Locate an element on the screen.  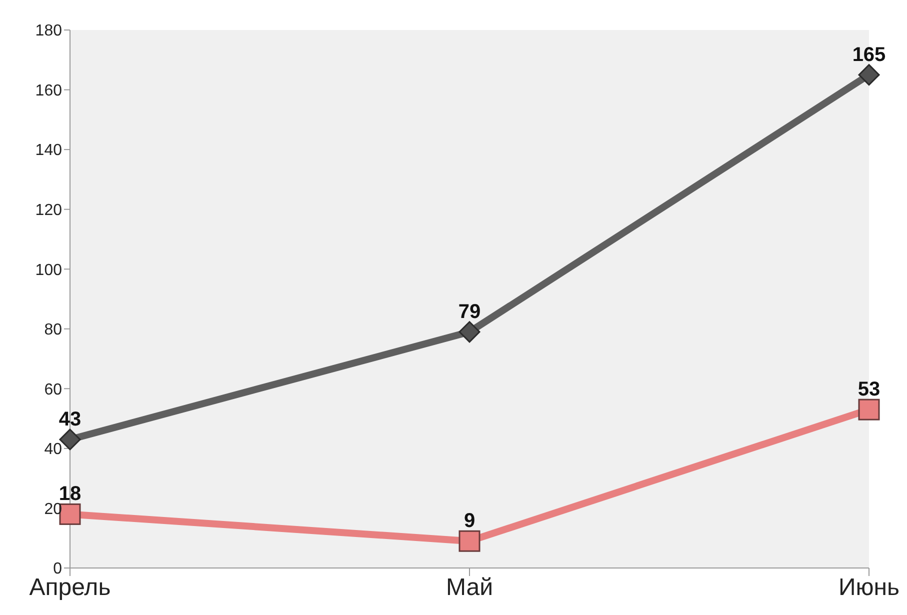
y-tick-label: 100 is located at coordinates (48, 270).